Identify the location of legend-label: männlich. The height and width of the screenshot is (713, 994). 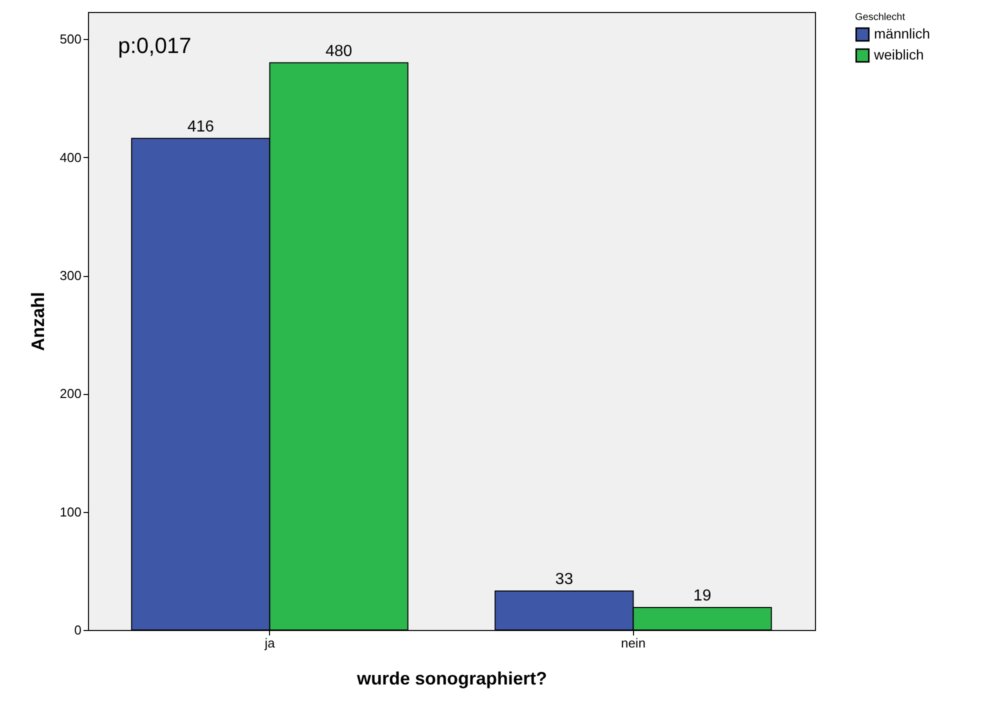
(902, 34).